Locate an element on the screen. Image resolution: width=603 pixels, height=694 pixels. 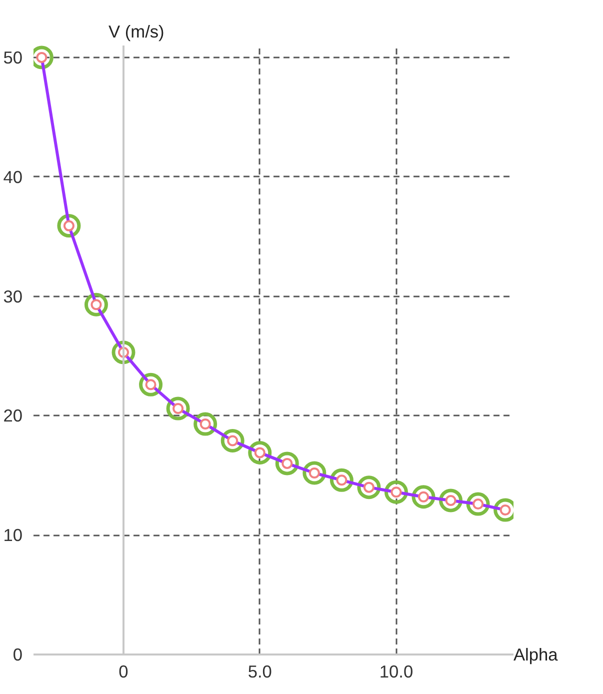
y-tick-label: 40 is located at coordinates (13, 176).